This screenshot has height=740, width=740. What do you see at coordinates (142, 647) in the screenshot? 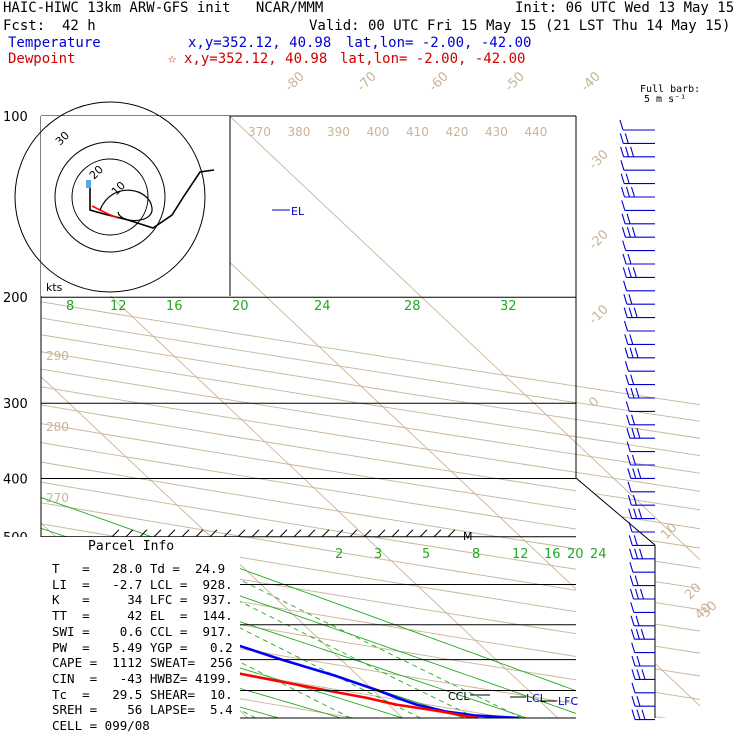
I see `parcel-info-row: PW = 5.49 YGP = 0.2` at bounding box center [142, 647].